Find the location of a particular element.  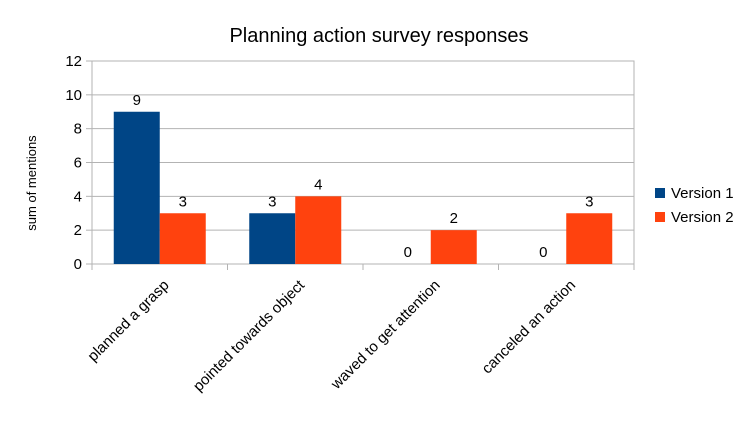

chart-title: Planning action survey responses is located at coordinates (378, 36).